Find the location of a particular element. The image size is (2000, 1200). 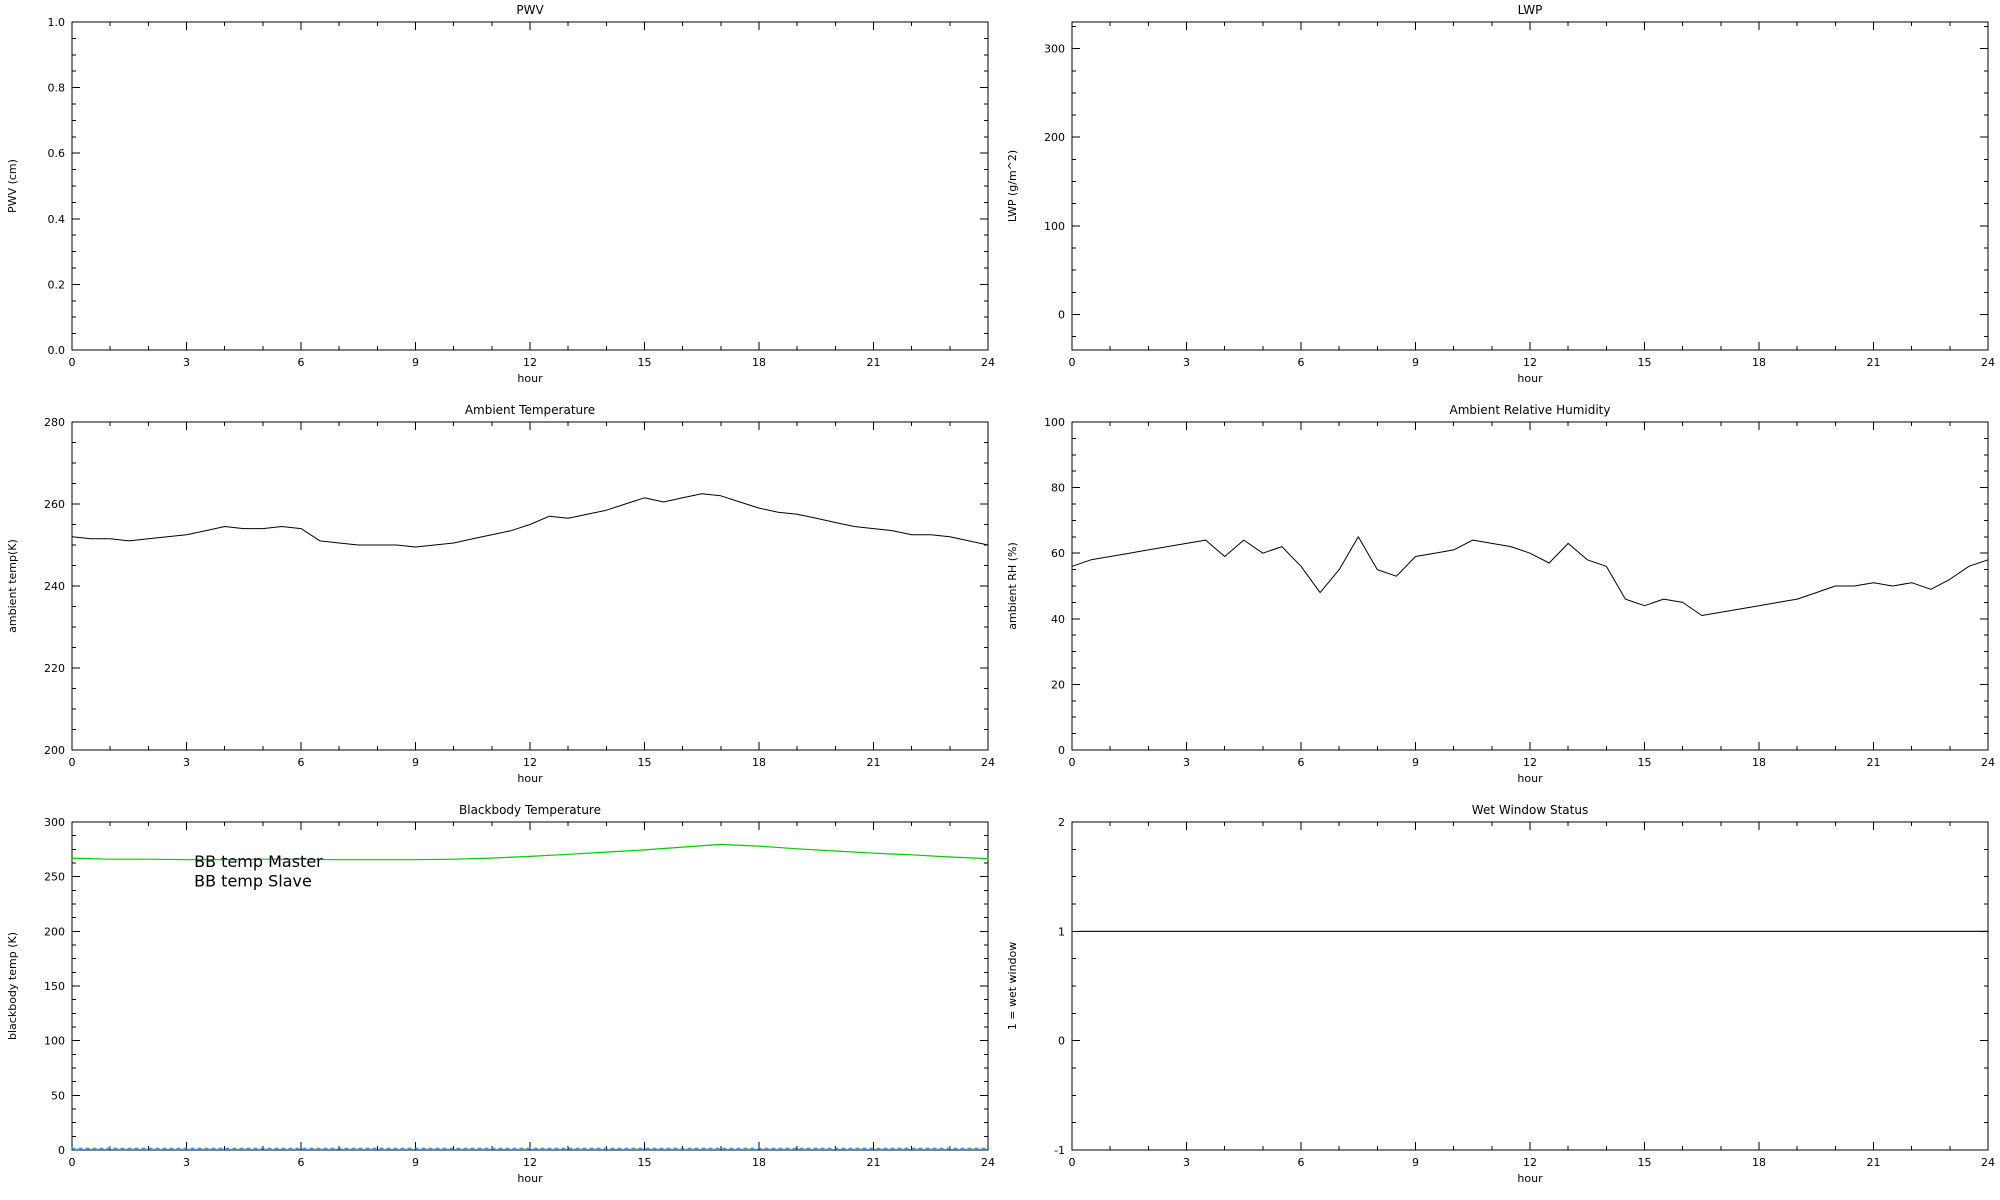

svg-text: 260 is located at coordinates (54, 504).